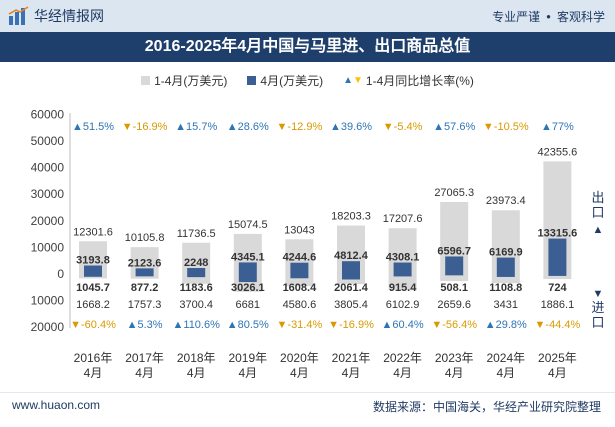 The width and height of the screenshot is (615, 427). What do you see at coordinates (191, 80) in the screenshot?
I see `legend-label-cumulative: 1-4月(万美元)` at bounding box center [191, 80].